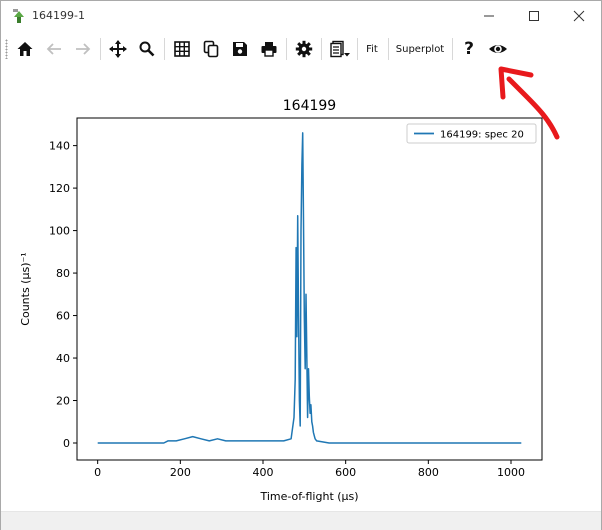  I want to click on y-tick-label: 120, so click(59, 188).